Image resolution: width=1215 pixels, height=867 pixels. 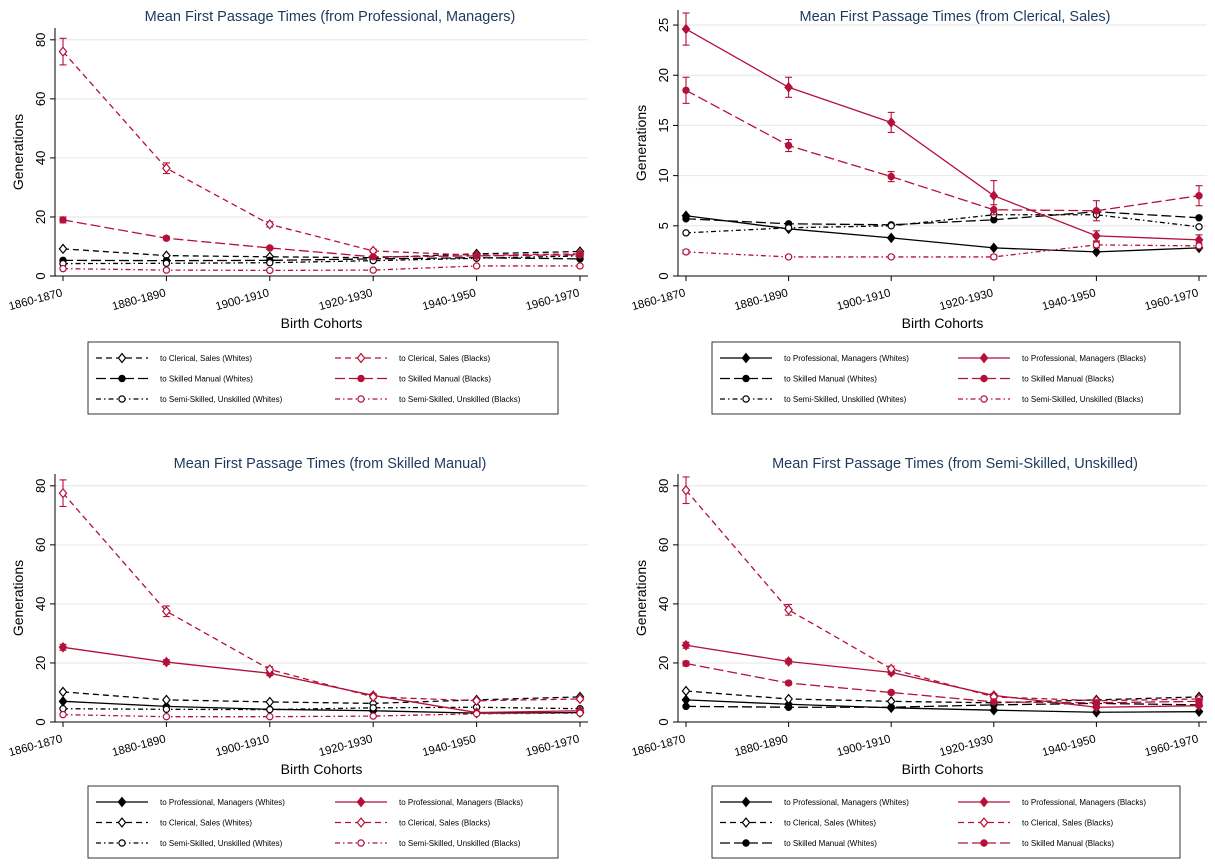 What do you see at coordinates (761, 300) in the screenshot?
I see `x-tick-label: 1880-1890` at bounding box center [761, 300].